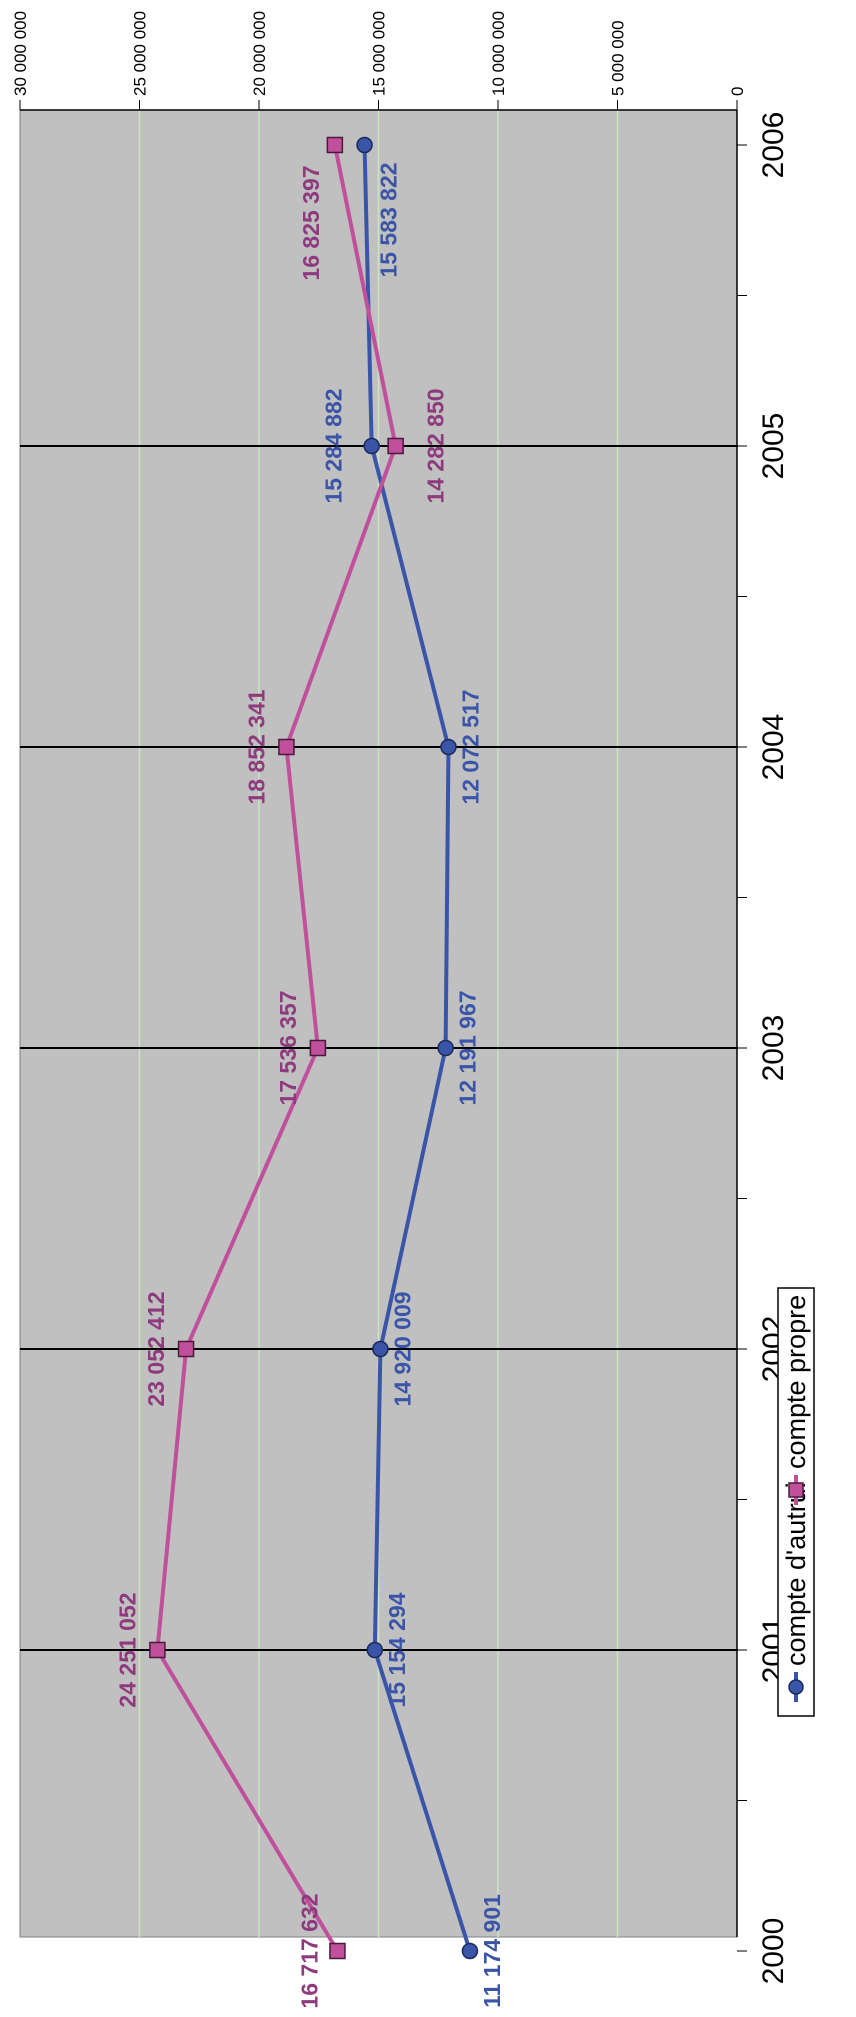 The width and height of the screenshot is (856, 2017). Describe the element at coordinates (259, 53) in the screenshot. I see `value-tick-label: 20 000 000` at that location.